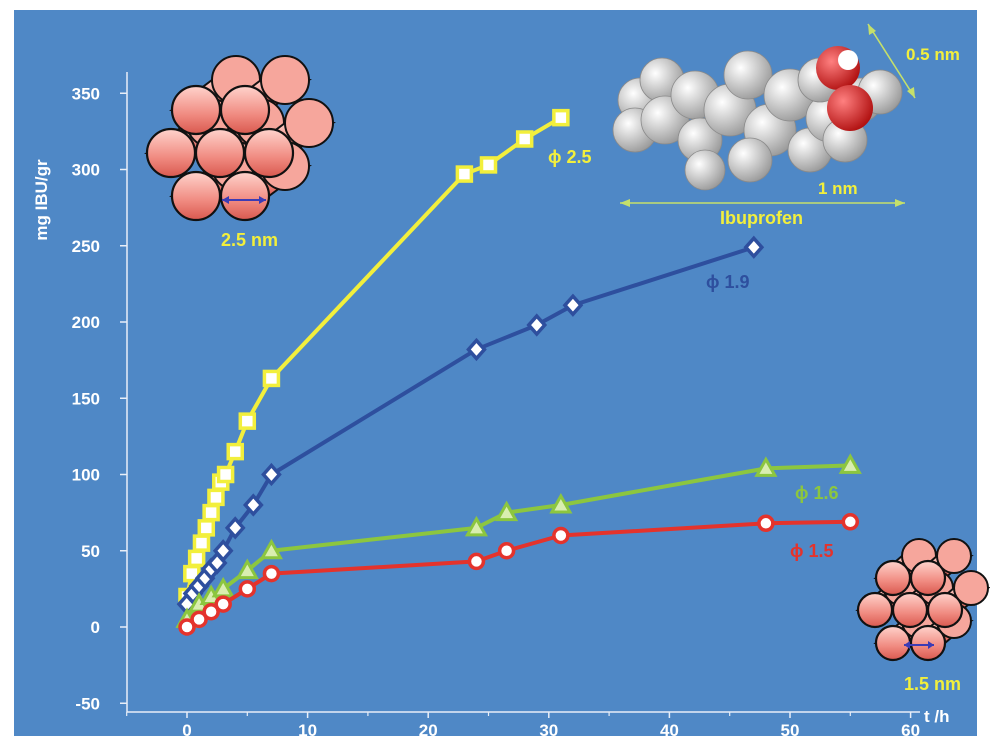 Image resolution: width=990 pixels, height=746 pixels. I want to click on molecule-length-label: 1 nm, so click(838, 188).